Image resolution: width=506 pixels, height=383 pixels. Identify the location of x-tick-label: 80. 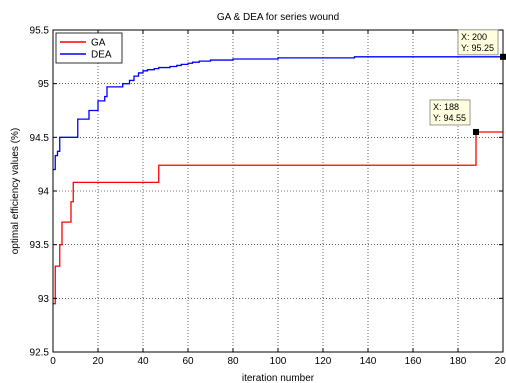
(233, 361).